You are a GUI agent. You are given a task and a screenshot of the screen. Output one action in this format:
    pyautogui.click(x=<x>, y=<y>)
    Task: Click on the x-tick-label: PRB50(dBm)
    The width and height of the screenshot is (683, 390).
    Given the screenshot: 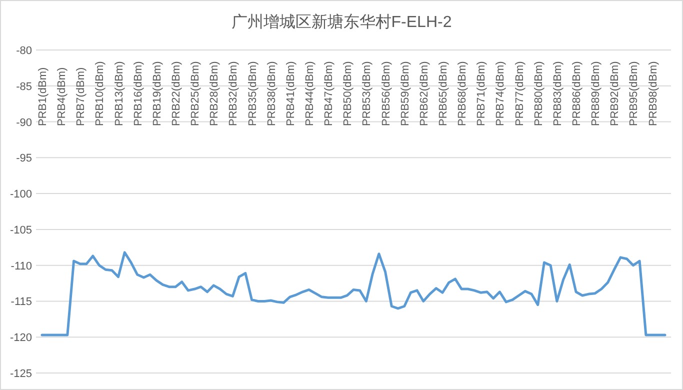 What is the action you would take?
    pyautogui.click(x=348, y=93)
    